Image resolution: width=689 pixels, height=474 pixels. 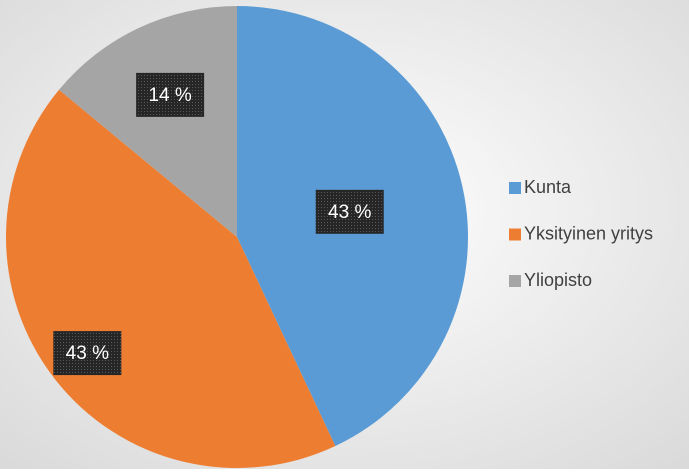 I want to click on pie-slice, so click(x=148, y=121).